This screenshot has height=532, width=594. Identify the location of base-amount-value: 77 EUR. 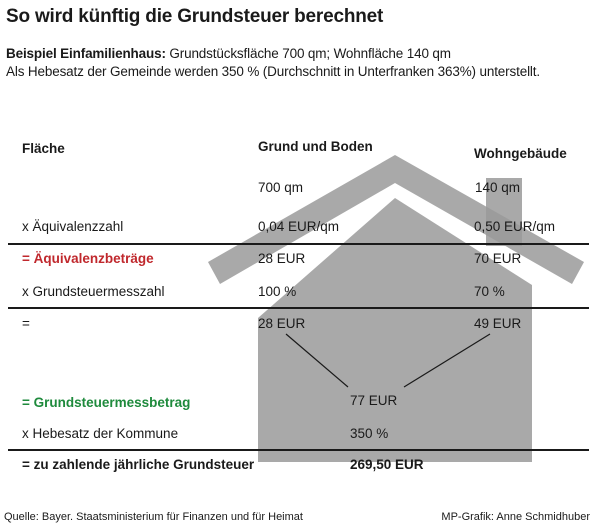
(374, 400).